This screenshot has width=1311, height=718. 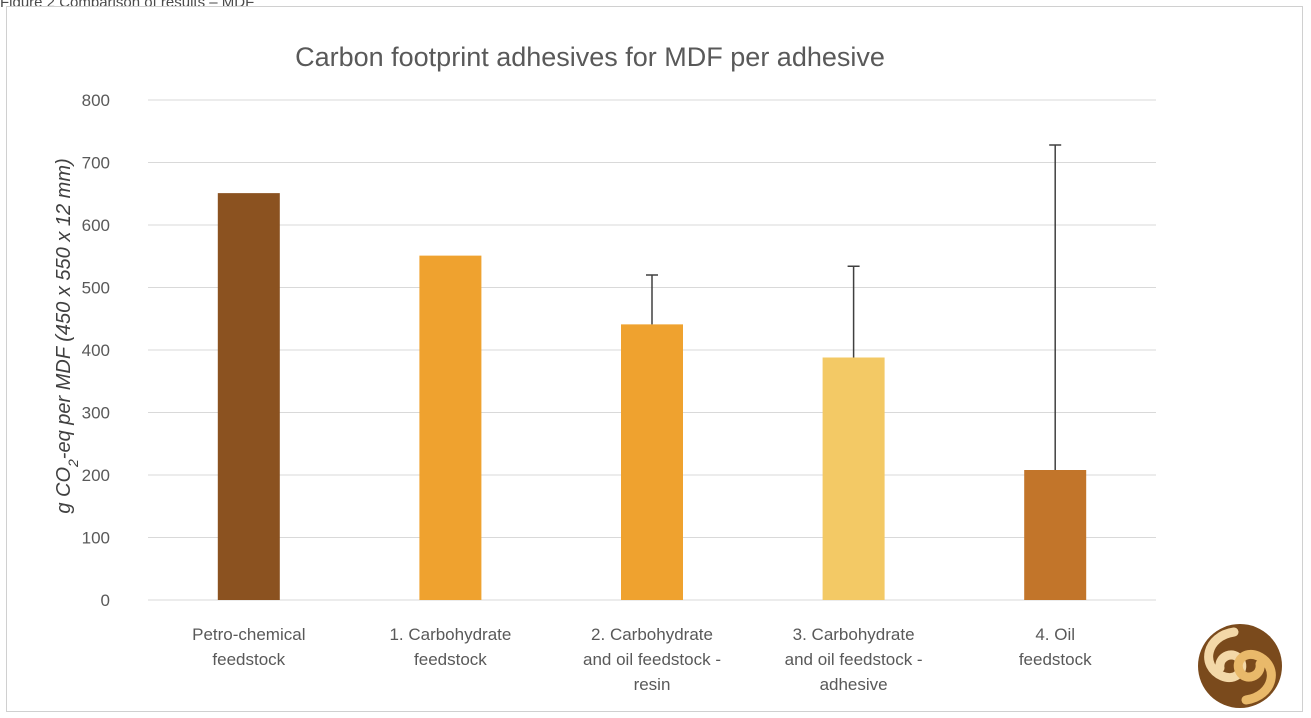 What do you see at coordinates (96, 475) in the screenshot?
I see `y-tick-label: 200` at bounding box center [96, 475].